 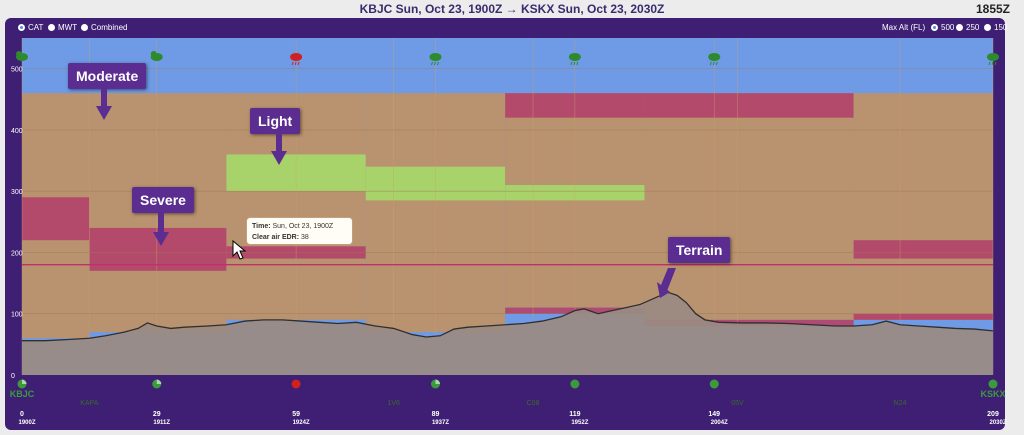 What do you see at coordinates (22, 394) in the screenshot?
I see `waypoint-label: KBJC` at bounding box center [22, 394].